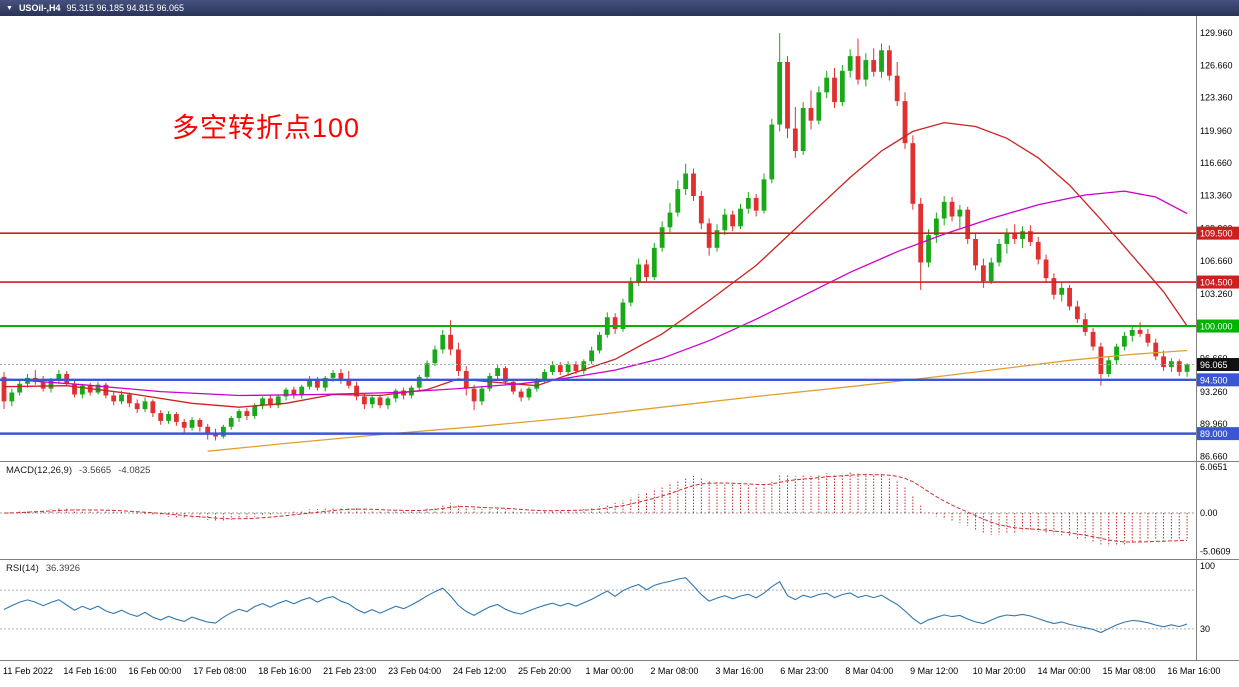 This screenshot has height=687, width=1239. What do you see at coordinates (1216, 98) in the screenshot?
I see `y-axis-tick: 123.360` at bounding box center [1216, 98].